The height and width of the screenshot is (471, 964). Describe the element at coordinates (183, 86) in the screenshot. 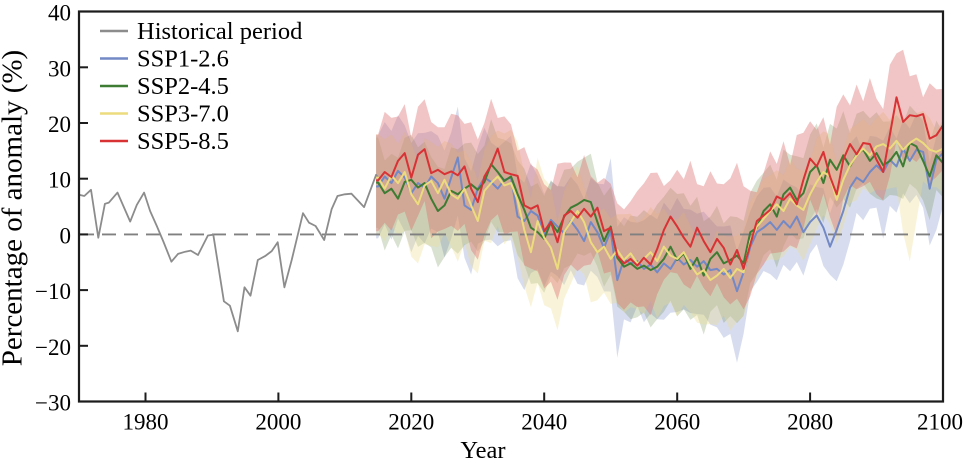

I see `svg-text: SSP2-4.5` at that location.